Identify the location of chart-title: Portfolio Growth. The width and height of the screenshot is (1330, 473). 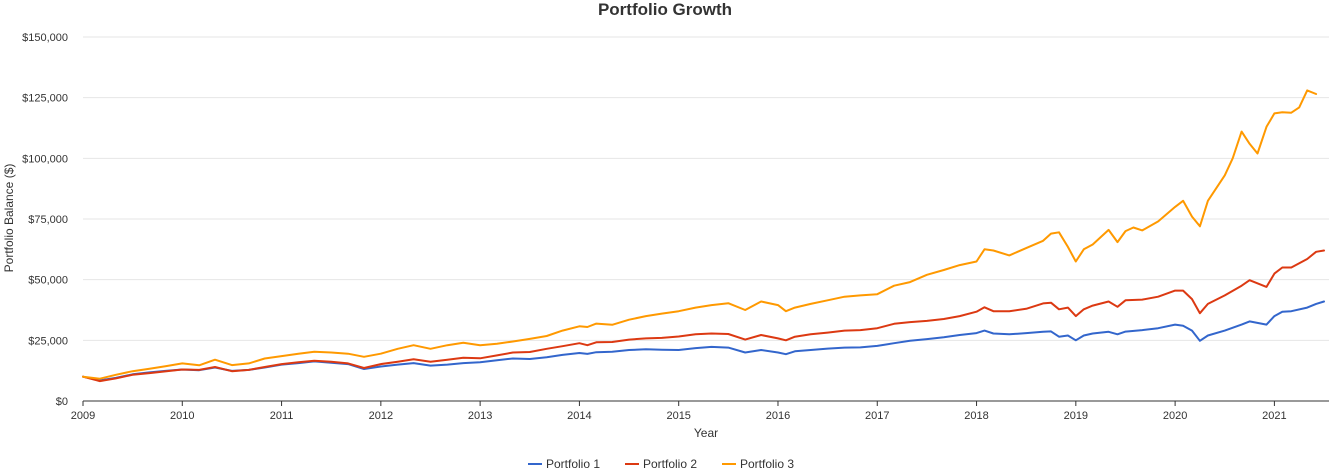
(665, 9).